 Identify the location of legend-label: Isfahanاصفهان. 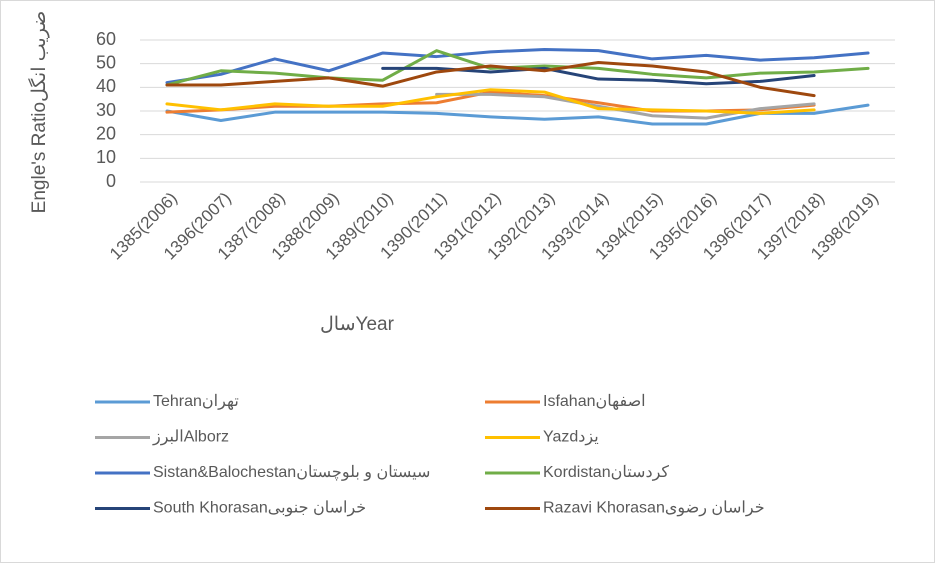
(594, 401).